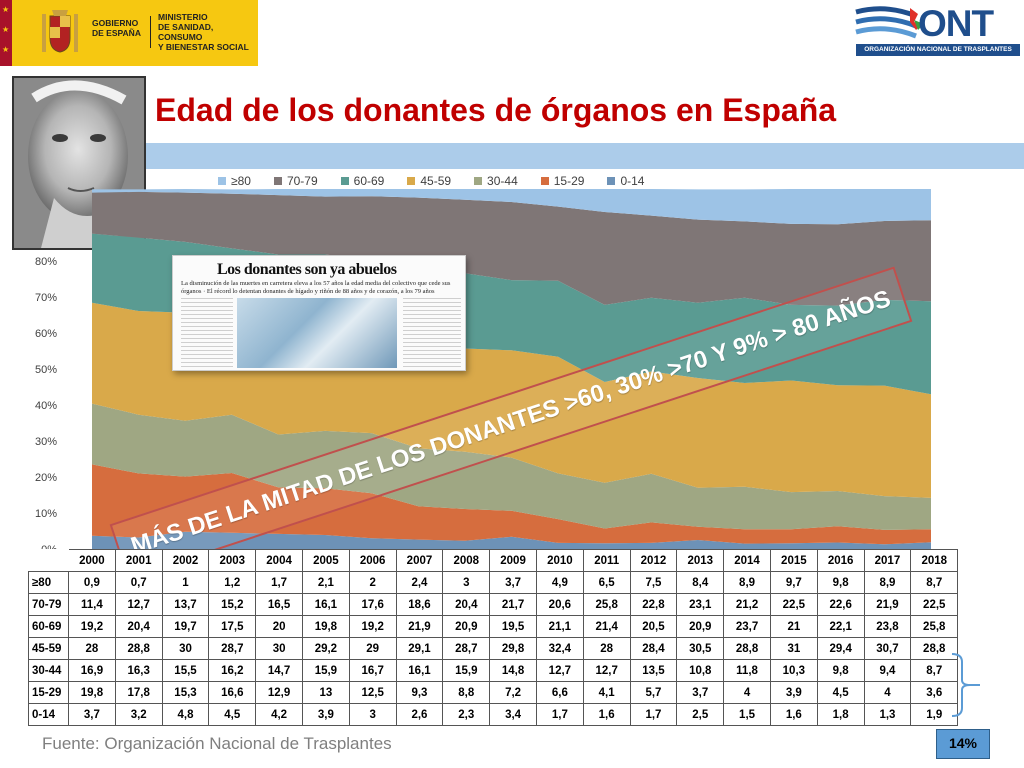 The image size is (1024, 768). I want to click on table-cell: 9,7, so click(793, 582).